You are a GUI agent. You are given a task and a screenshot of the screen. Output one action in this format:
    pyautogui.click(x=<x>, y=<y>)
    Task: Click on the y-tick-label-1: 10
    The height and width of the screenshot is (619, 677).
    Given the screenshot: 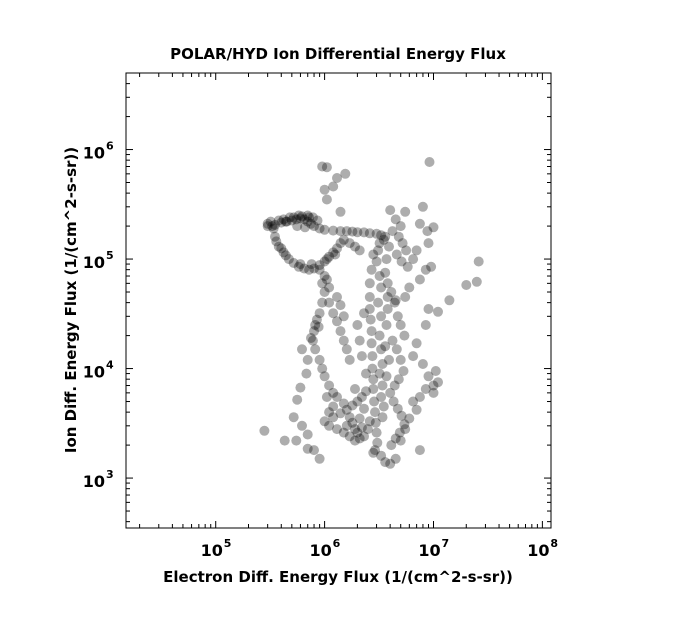 What is the action you would take?
    pyautogui.click(x=94, y=372)
    